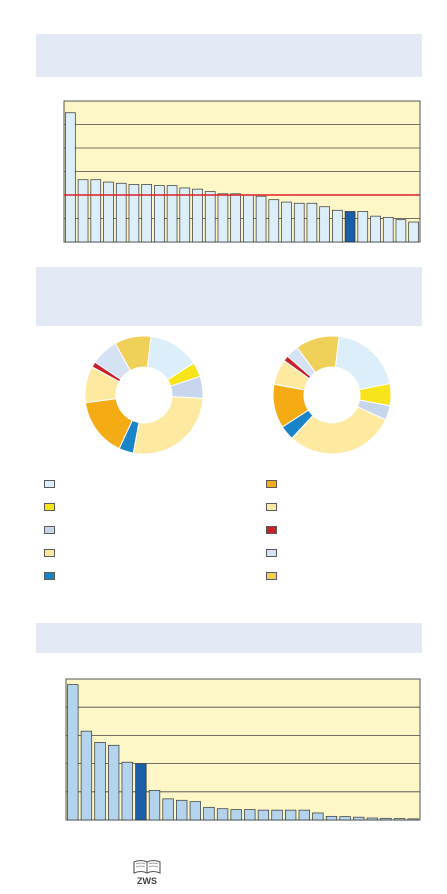 The height and width of the screenshot is (894, 447). Describe the element at coordinates (229, 638) in the screenshot. I see `header-band-bottom` at that location.